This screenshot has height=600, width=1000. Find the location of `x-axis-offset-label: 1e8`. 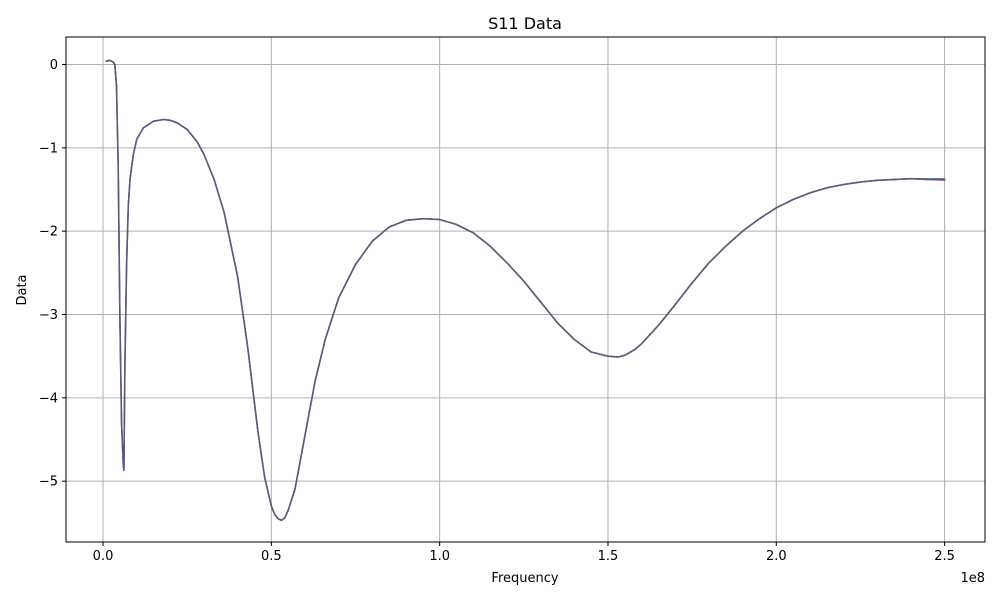

x-axis-offset-label: 1e8 is located at coordinates (972, 578).